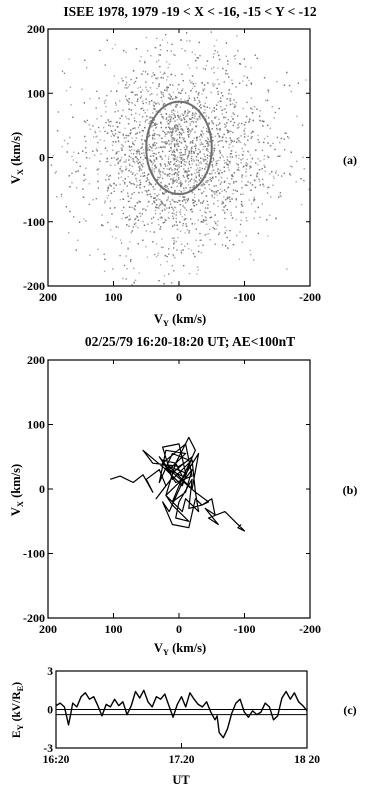 The image size is (376, 787). I want to click on panel-c-label: (c), so click(349, 710).